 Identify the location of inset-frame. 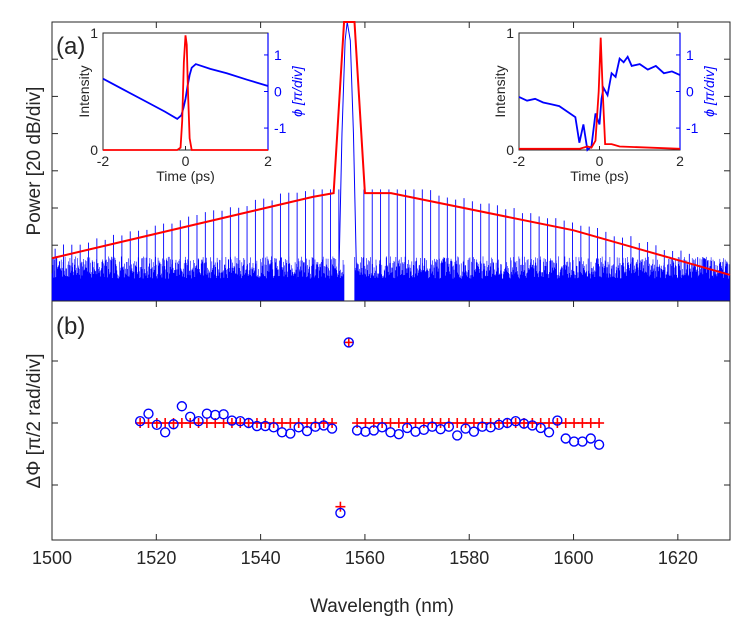
(185, 91).